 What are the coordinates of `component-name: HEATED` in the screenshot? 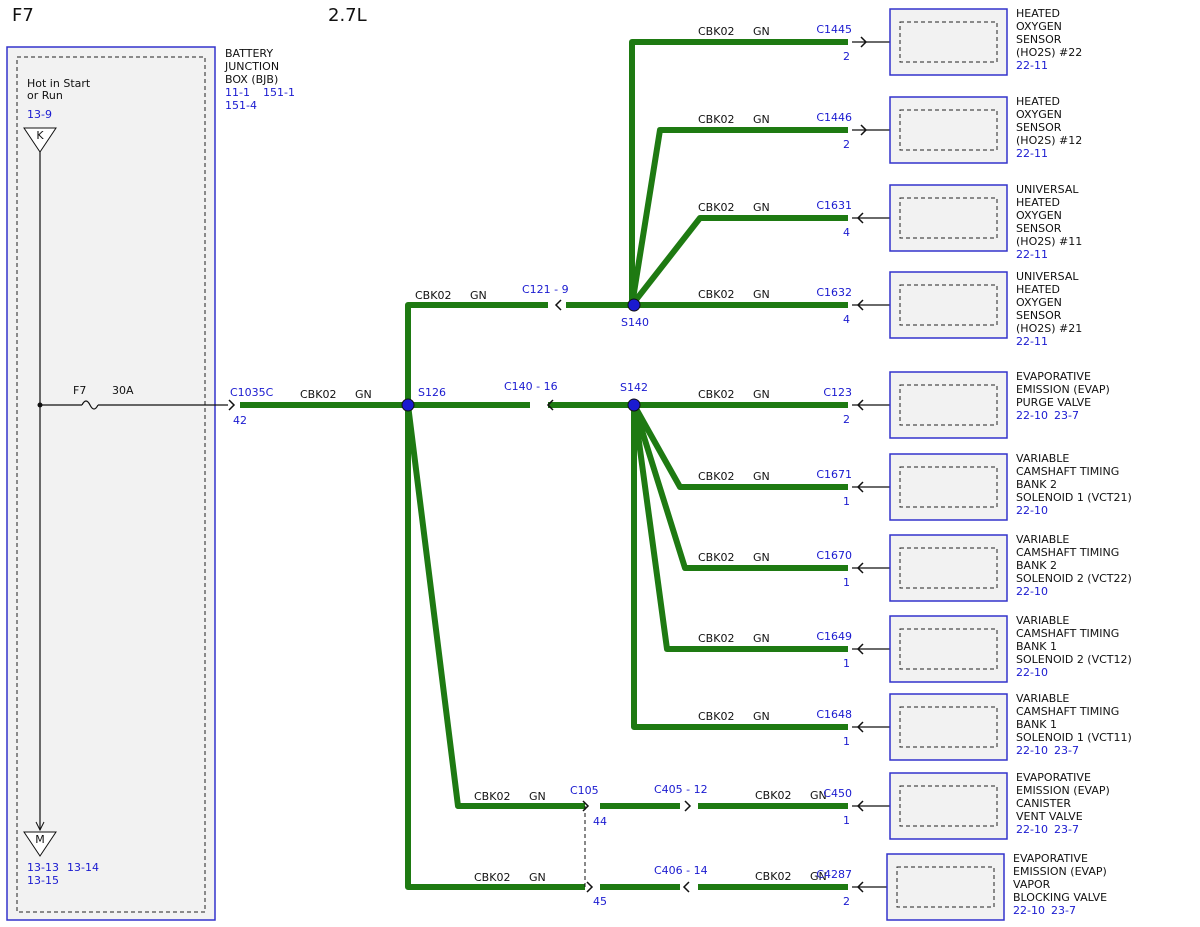 It's located at (1038, 289).